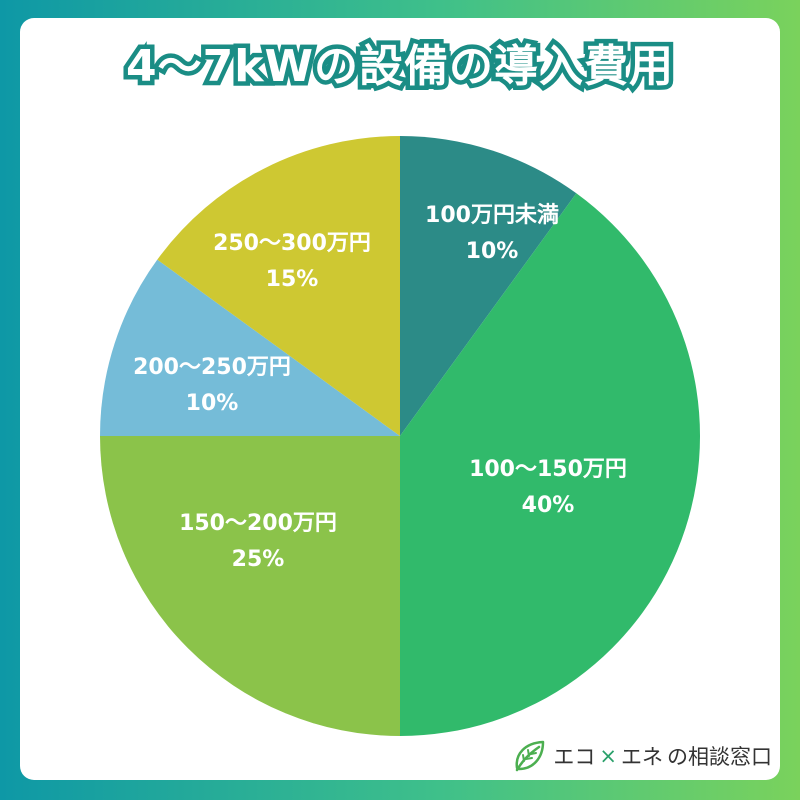  Describe the element at coordinates (258, 523) in the screenshot. I see `slice-label-3: 150〜200万円` at that location.